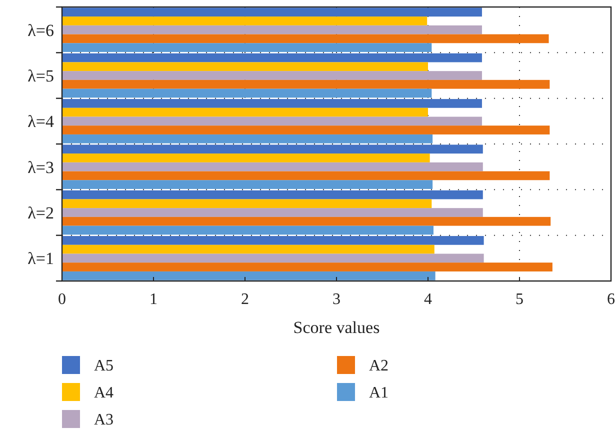  I want to click on x-tick-label: 5, so click(520, 299).